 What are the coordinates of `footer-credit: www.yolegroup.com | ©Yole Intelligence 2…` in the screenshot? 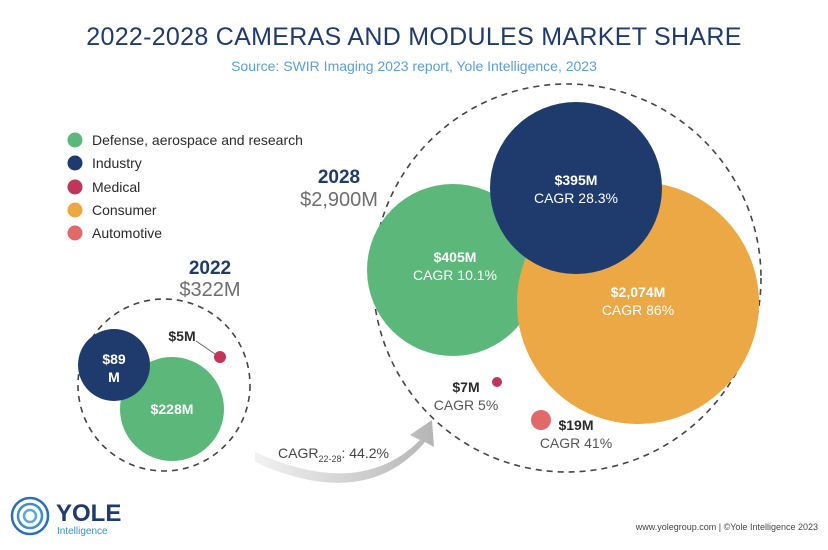 It's located at (726, 527).